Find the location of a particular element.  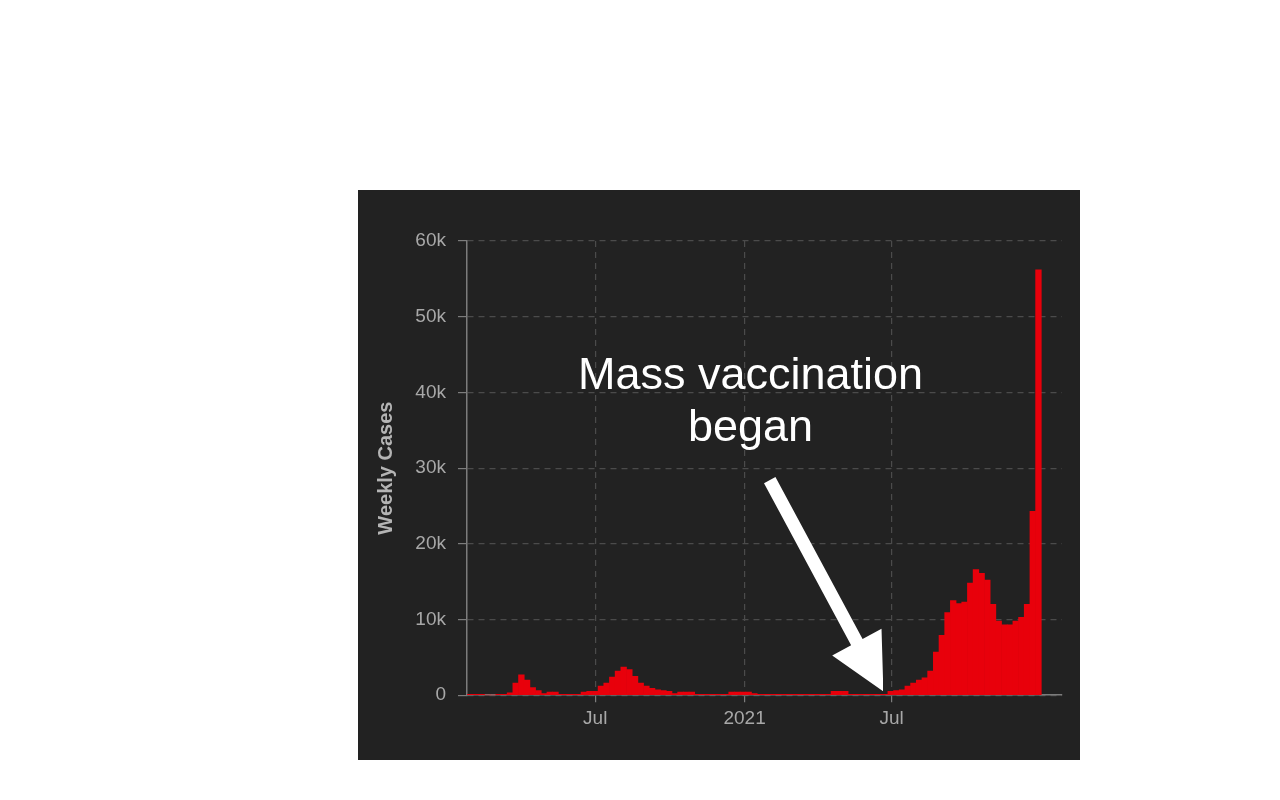

y-tick-label: 20k is located at coordinates (431, 543).